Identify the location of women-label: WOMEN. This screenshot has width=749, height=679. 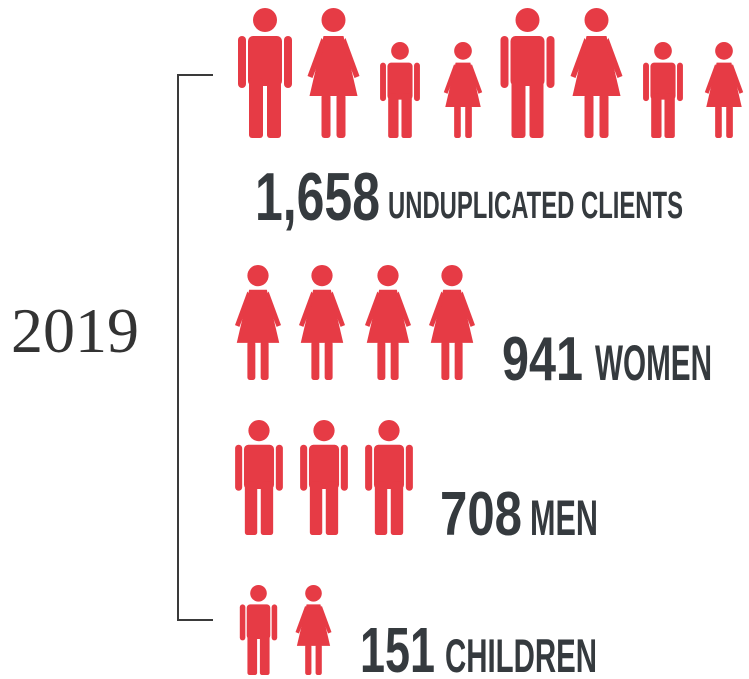
(653, 363).